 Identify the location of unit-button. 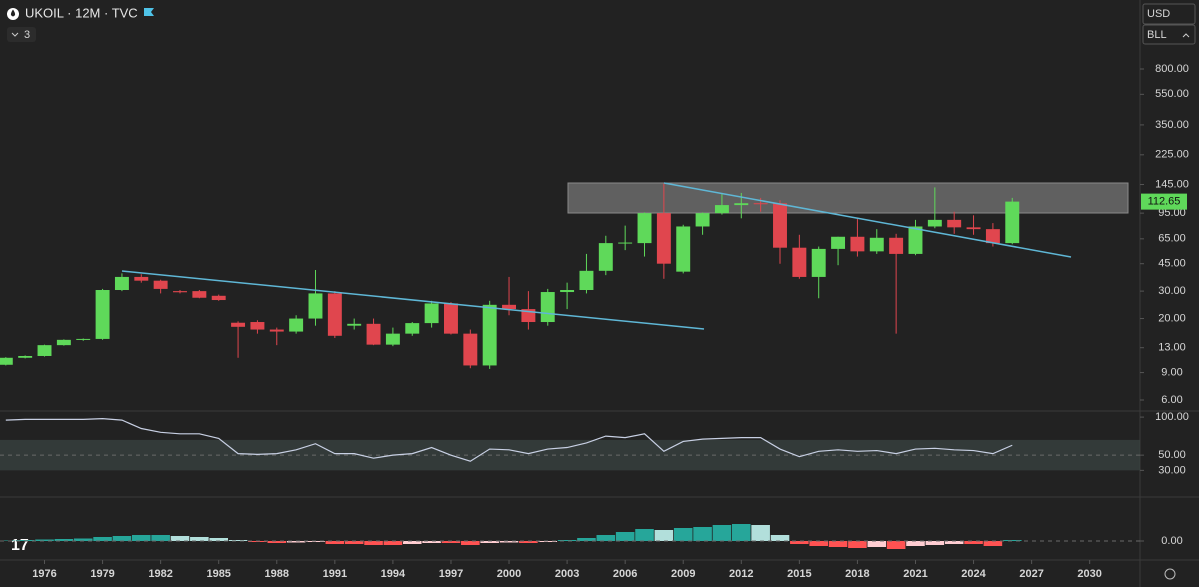
(1169, 34).